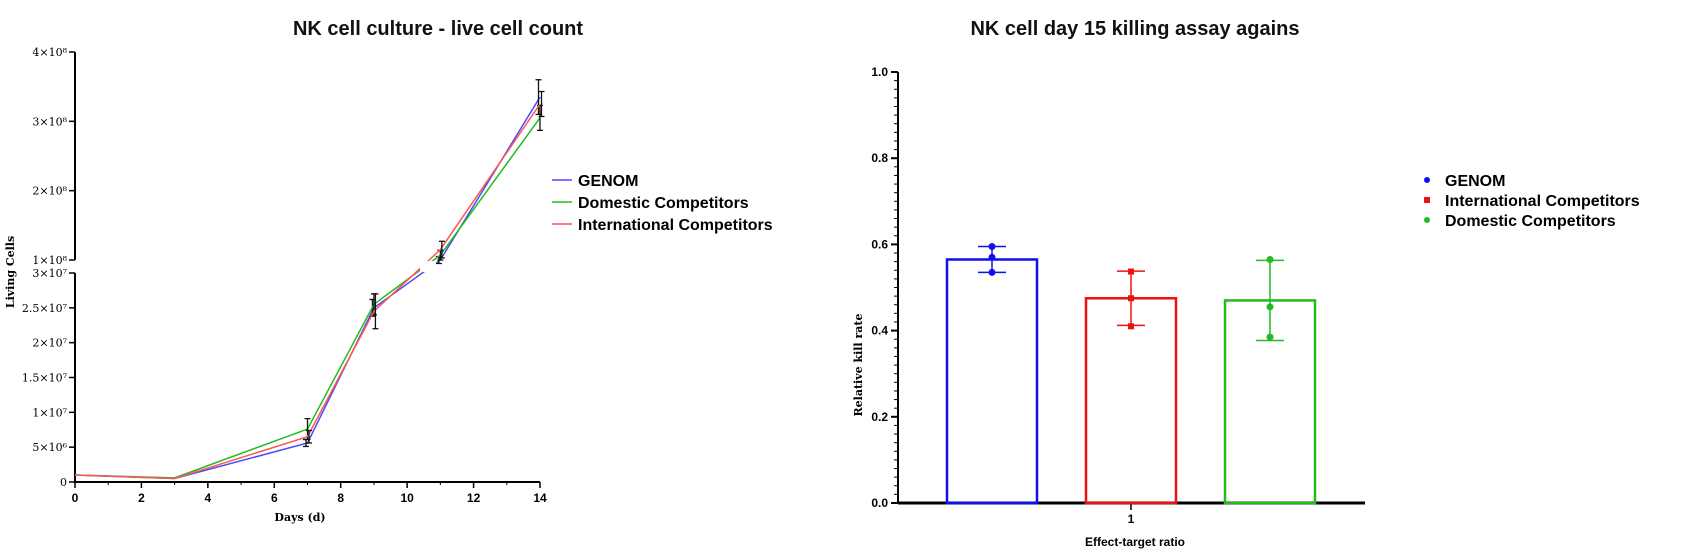 The height and width of the screenshot is (557, 1692). I want to click on y-tick-label: 0, so click(63, 482).